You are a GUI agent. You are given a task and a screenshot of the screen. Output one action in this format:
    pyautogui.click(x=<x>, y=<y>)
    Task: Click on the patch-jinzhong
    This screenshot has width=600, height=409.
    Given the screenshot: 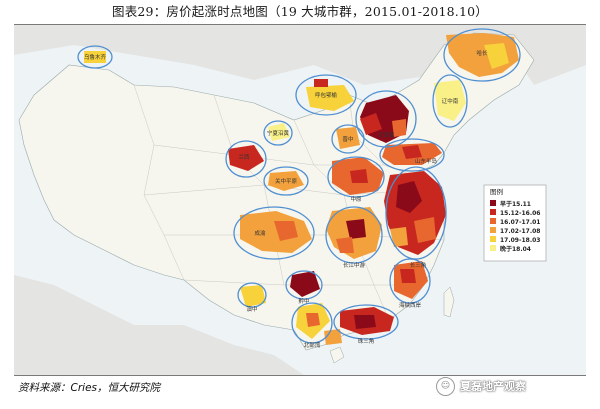 What is the action you would take?
    pyautogui.click(x=348, y=138)
    